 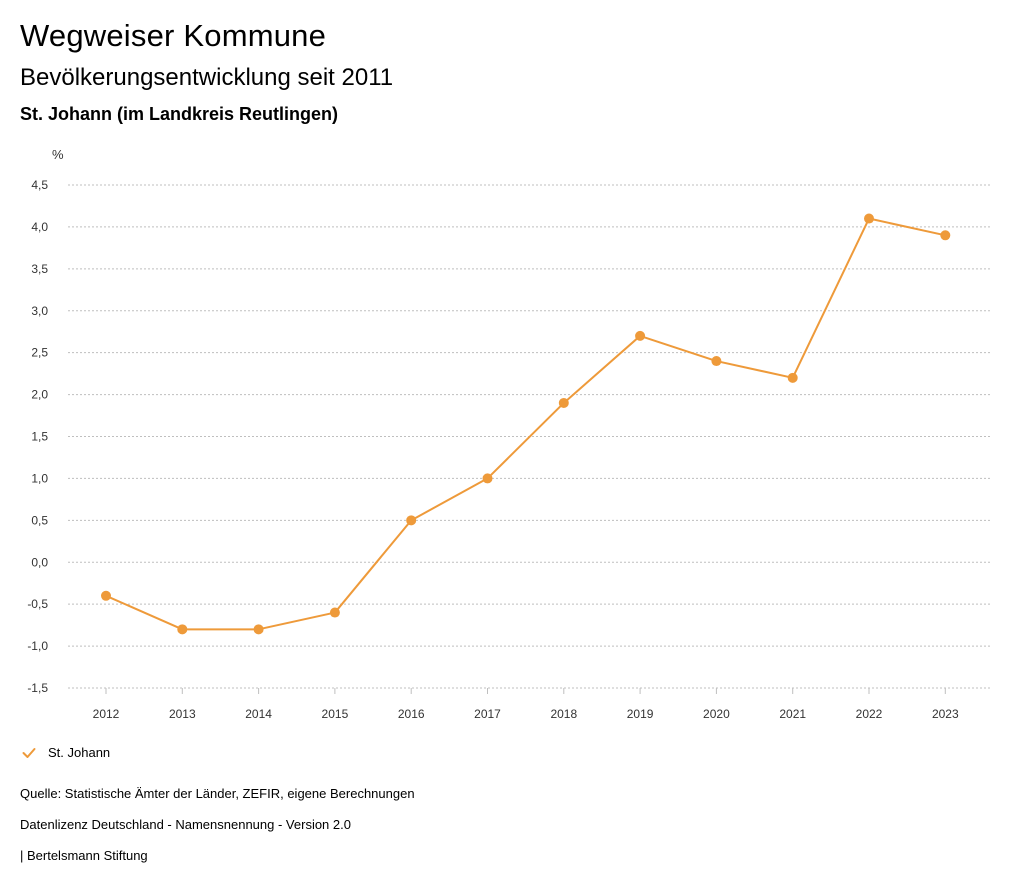 I want to click on x-tick-label: 2022, so click(x=869, y=714).